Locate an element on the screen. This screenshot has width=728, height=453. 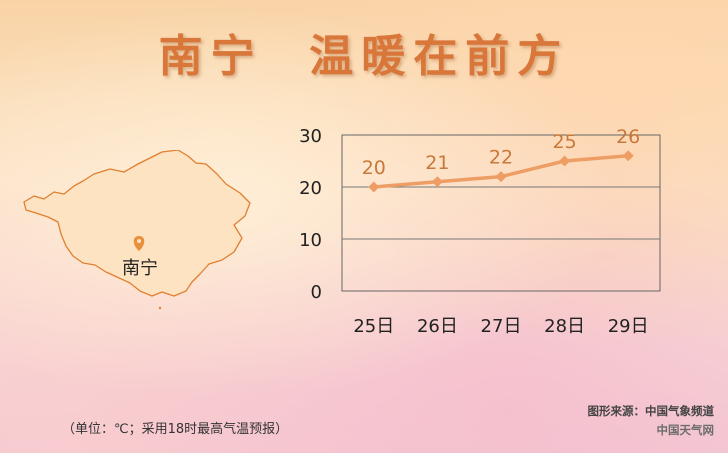
page-title: 南宁 温暖在前方 is located at coordinates (364, 56).